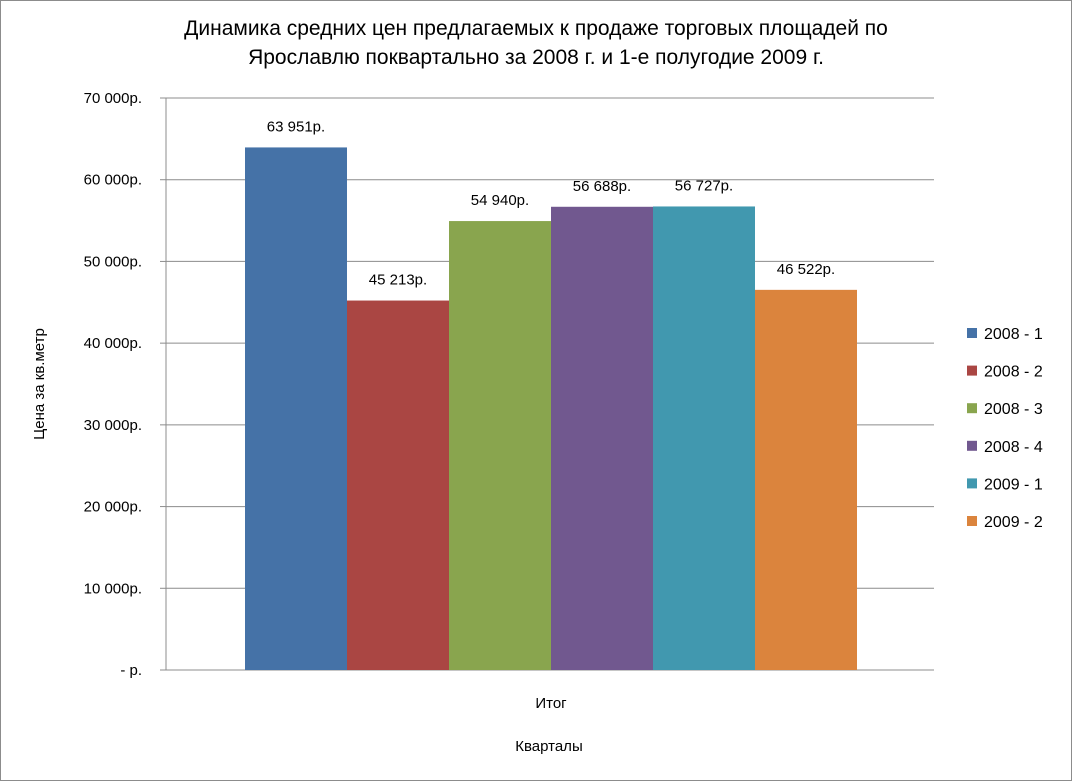 This screenshot has height=783, width=1074. What do you see at coordinates (398, 280) in the screenshot?
I see `data-label: 45 213р.` at bounding box center [398, 280].